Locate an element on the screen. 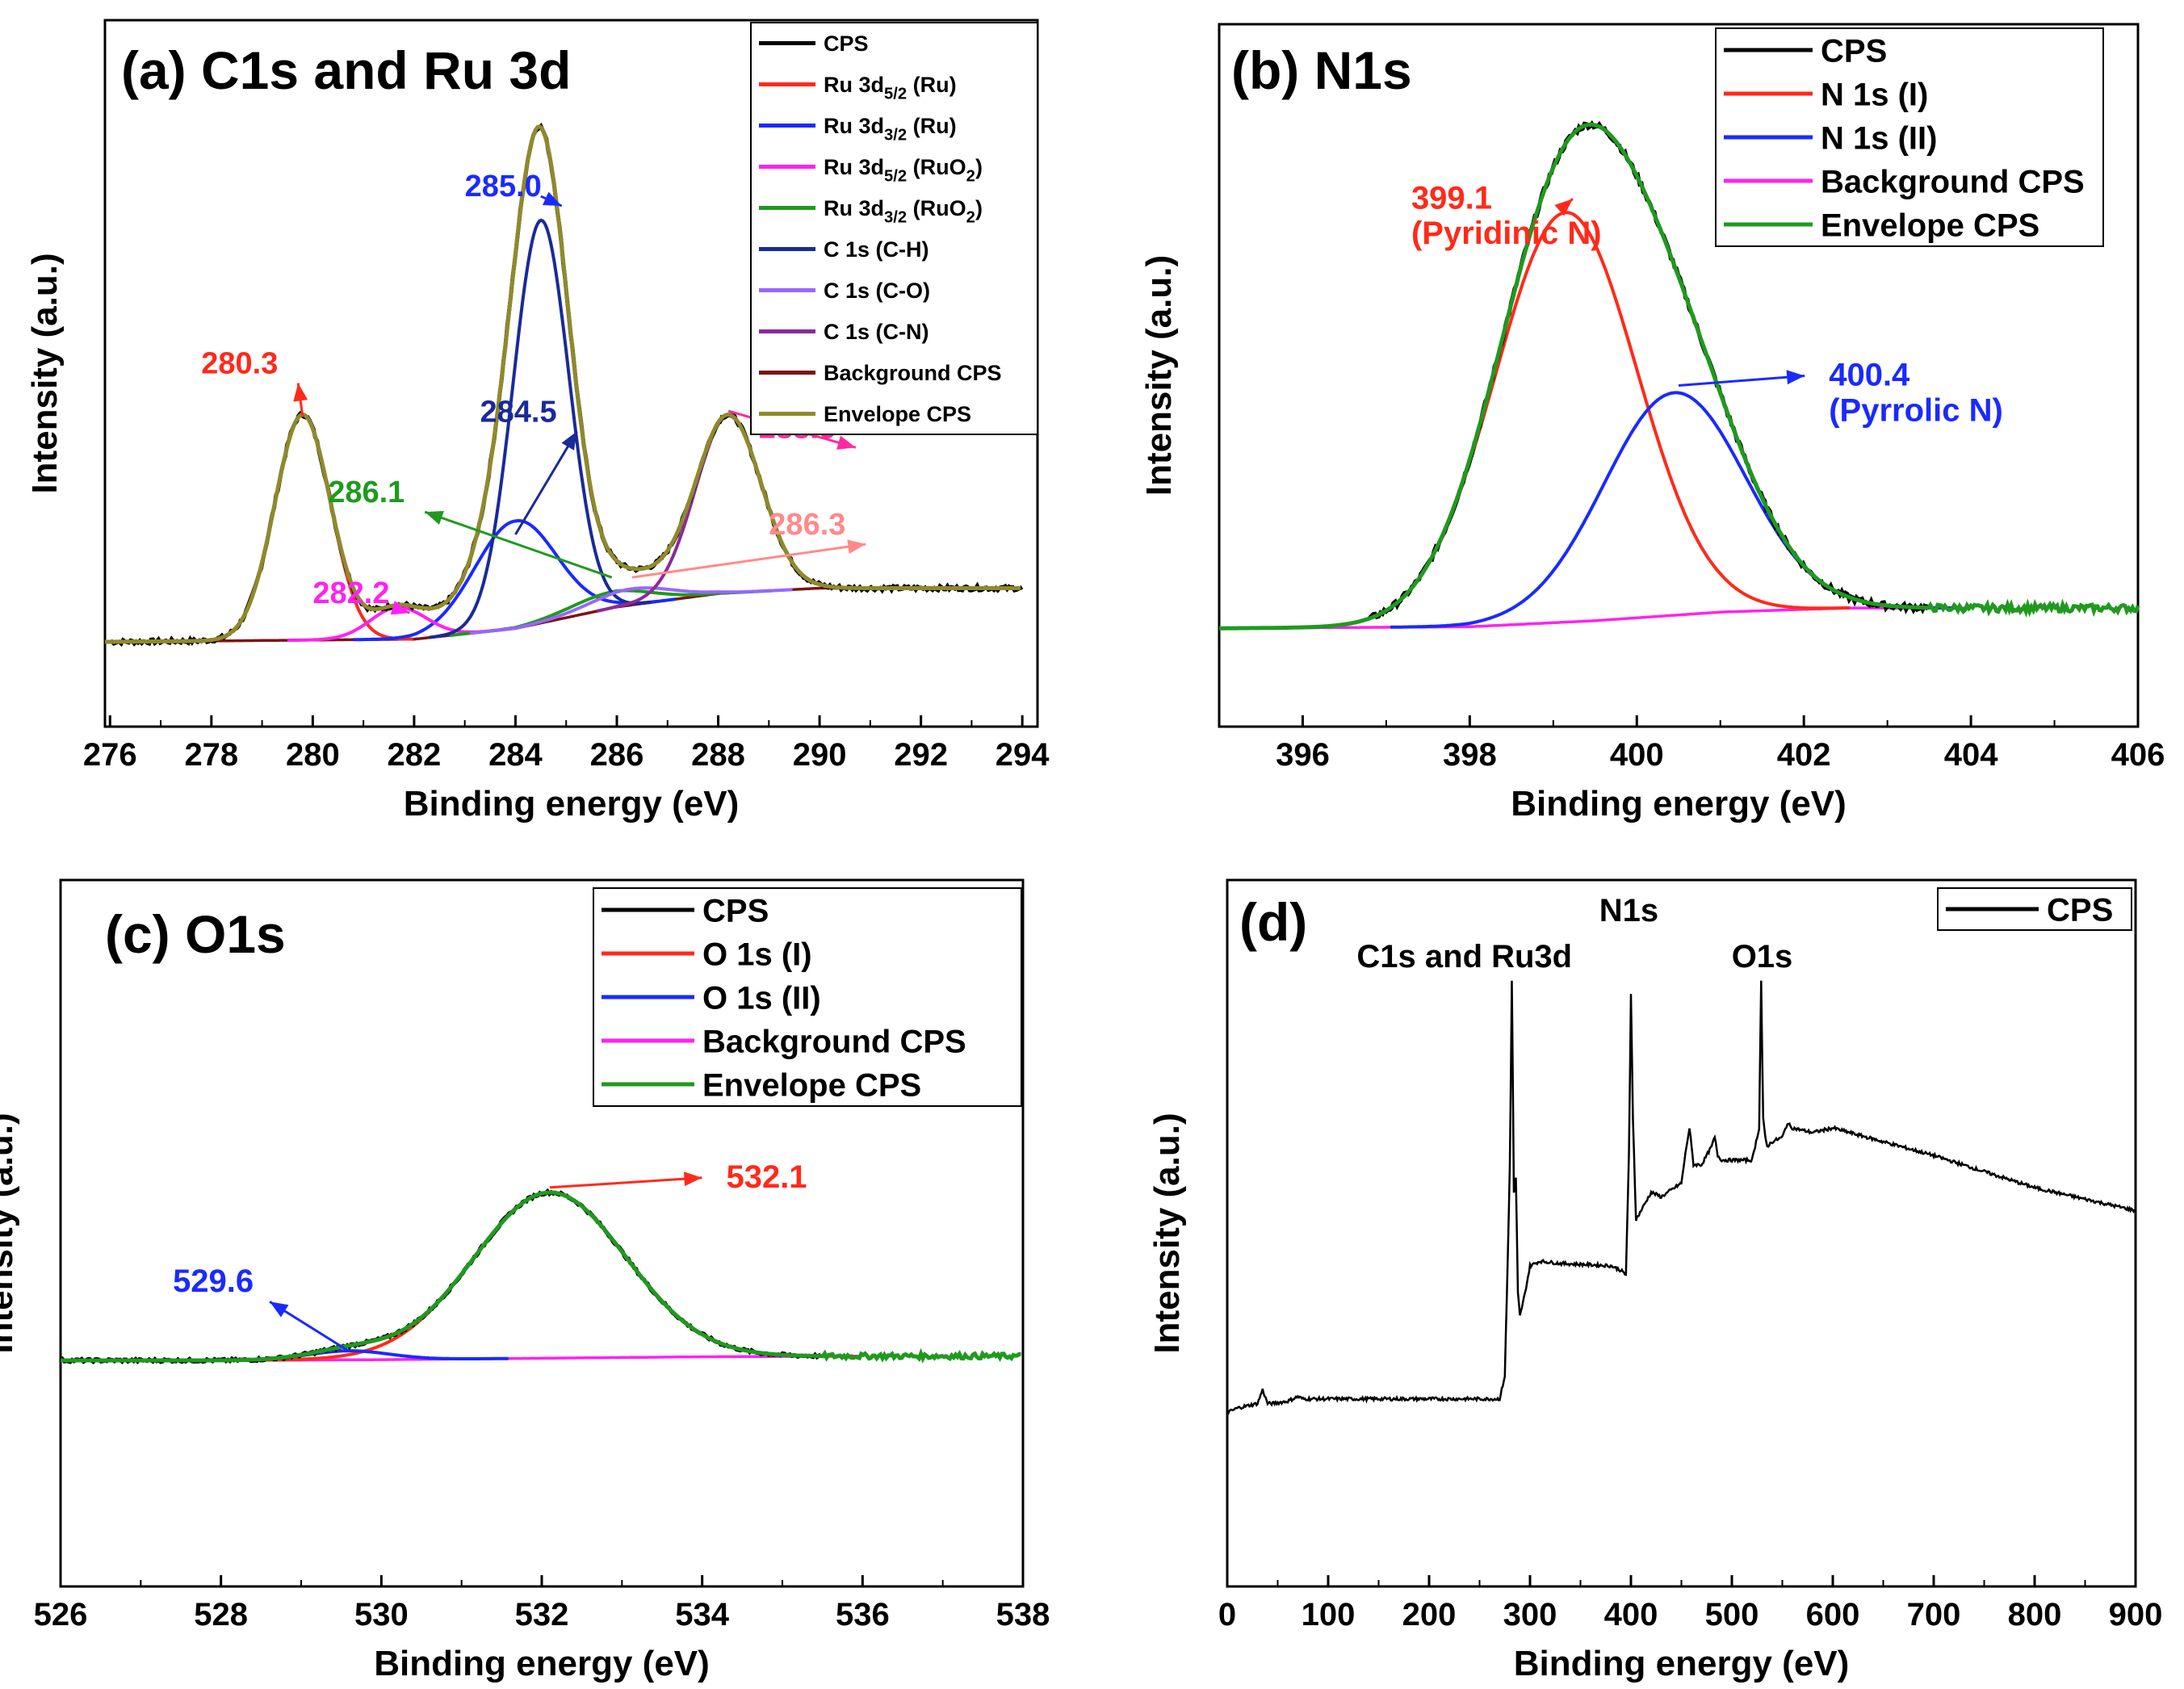  annotation-label-2: N1s is located at coordinates (1628, 910).